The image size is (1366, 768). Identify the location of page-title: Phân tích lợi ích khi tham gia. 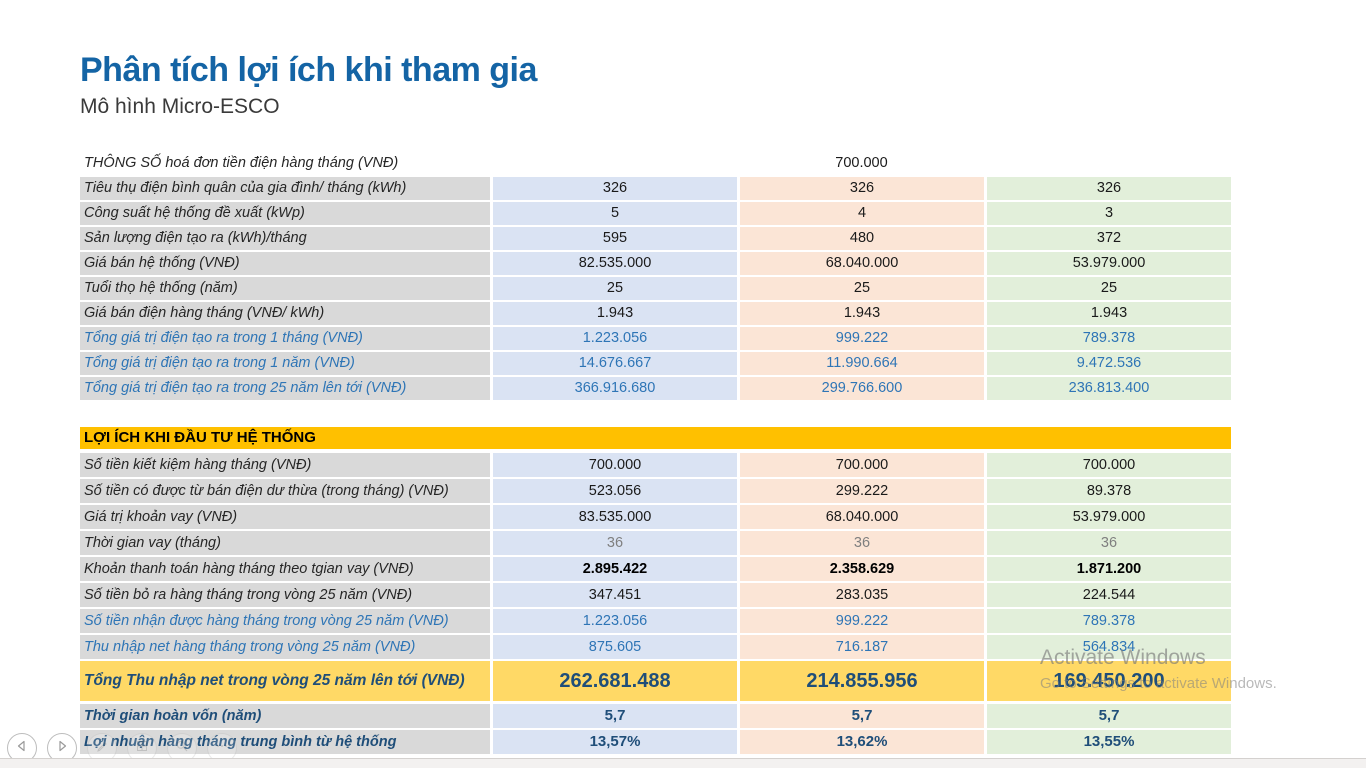
(308, 70).